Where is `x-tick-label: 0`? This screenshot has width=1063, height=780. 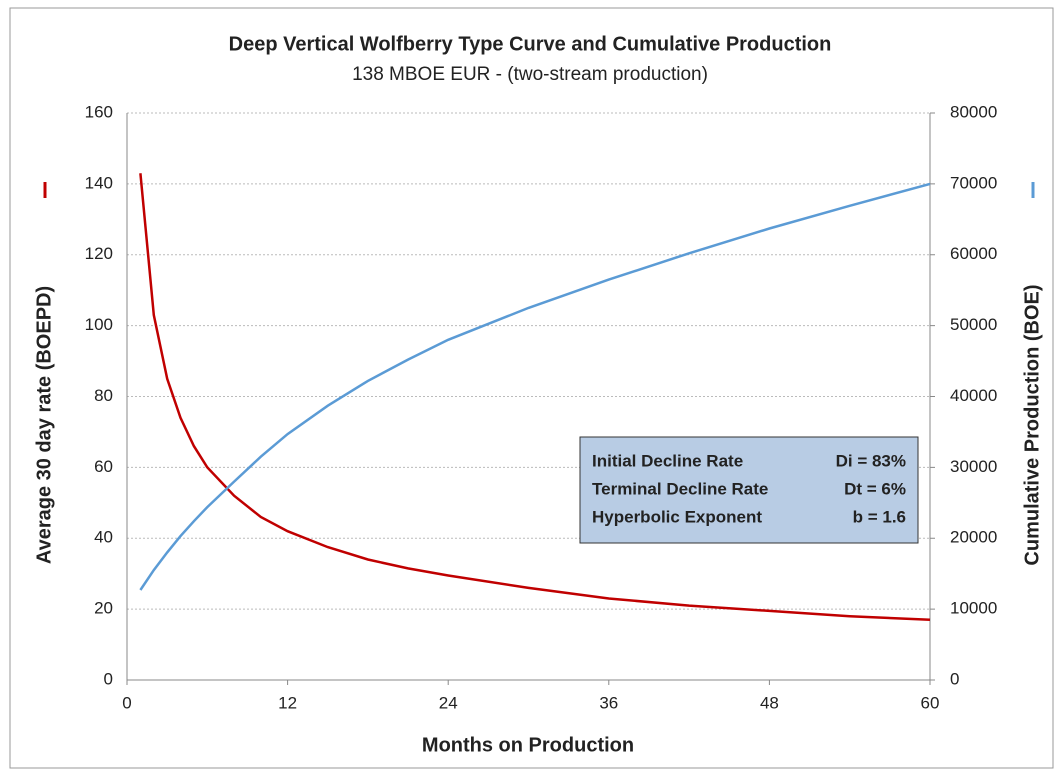
x-tick-label: 0 is located at coordinates (126, 702).